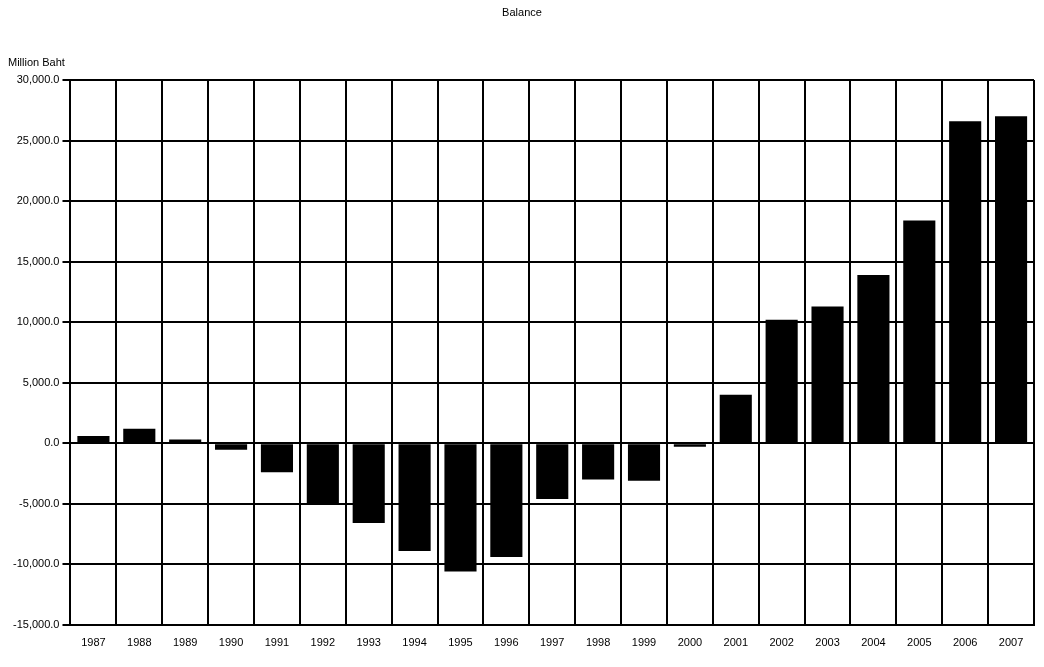 The image size is (1044, 667). What do you see at coordinates (36, 62) in the screenshot?
I see `y-axis-title: Million Baht` at bounding box center [36, 62].